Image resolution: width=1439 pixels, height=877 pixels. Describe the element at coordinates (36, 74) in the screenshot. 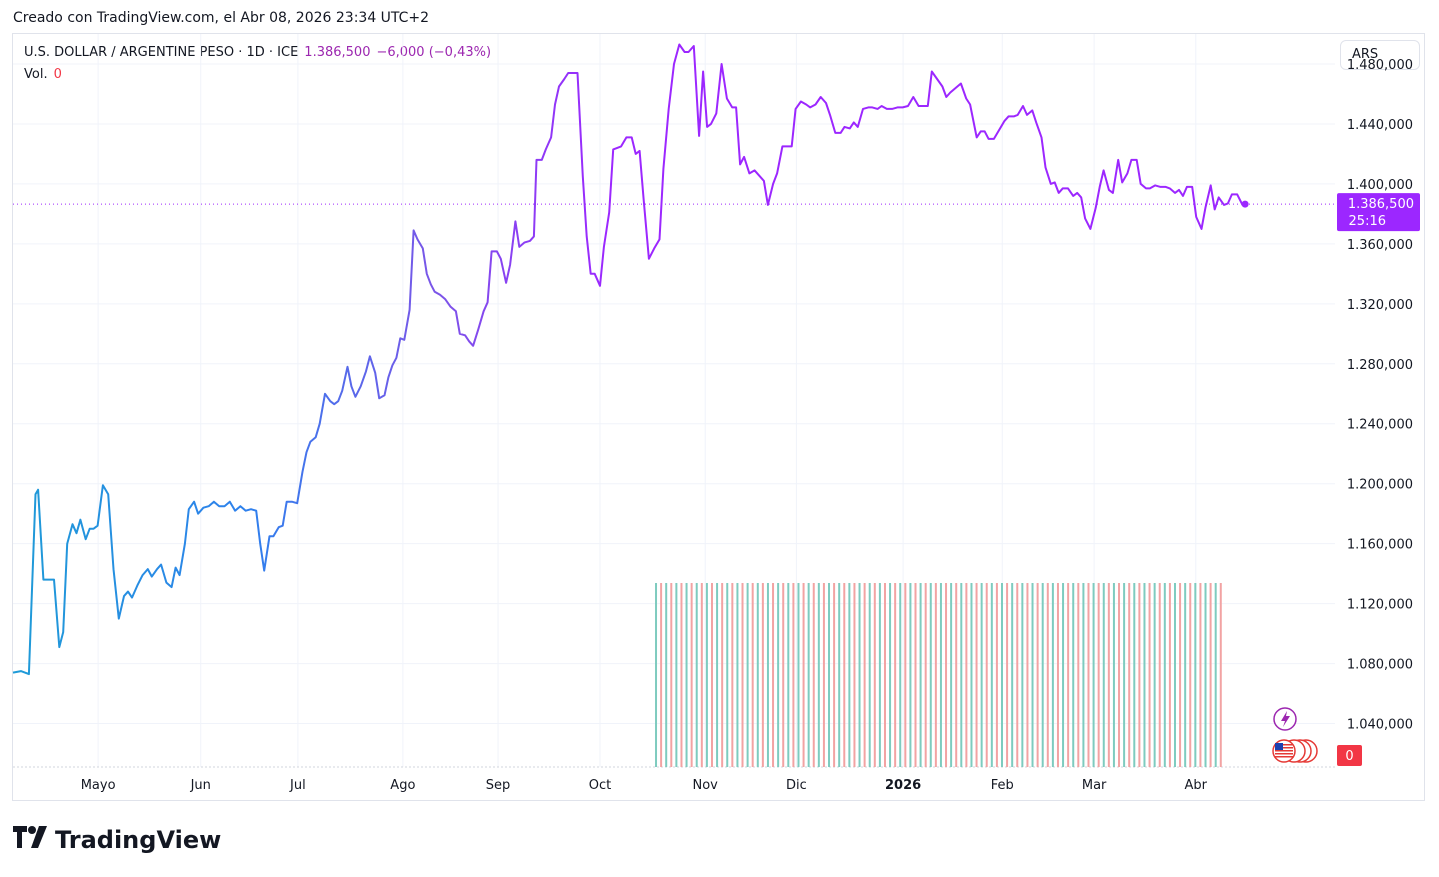

I see `volume-label: Vol.` at that location.